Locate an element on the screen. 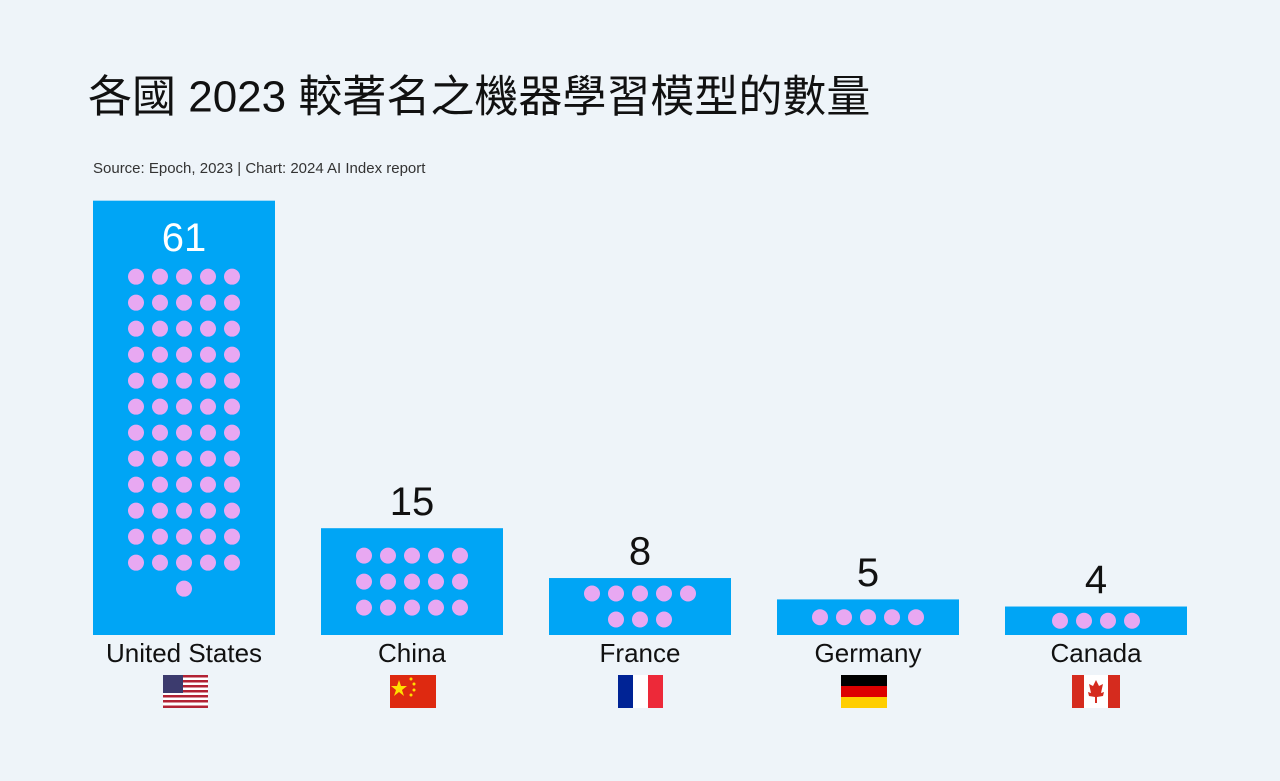  value-label: 5 is located at coordinates (868, 573).